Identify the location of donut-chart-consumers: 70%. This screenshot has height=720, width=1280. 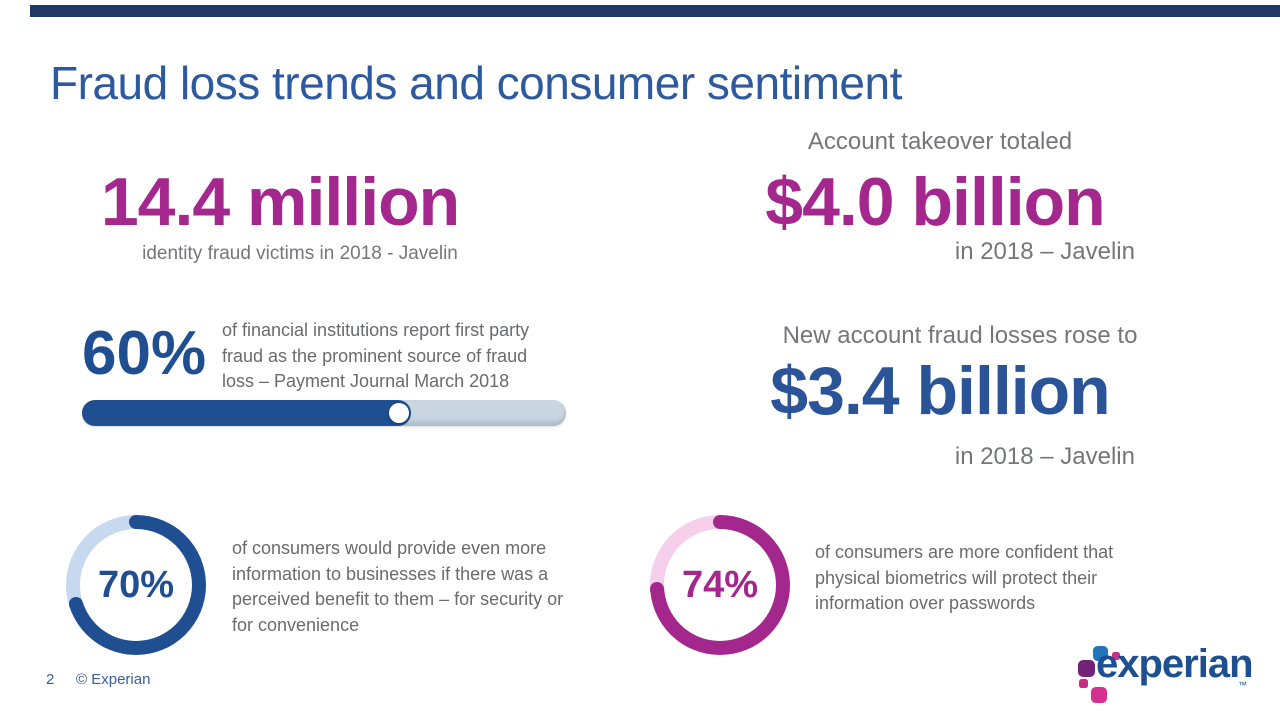
(136, 585).